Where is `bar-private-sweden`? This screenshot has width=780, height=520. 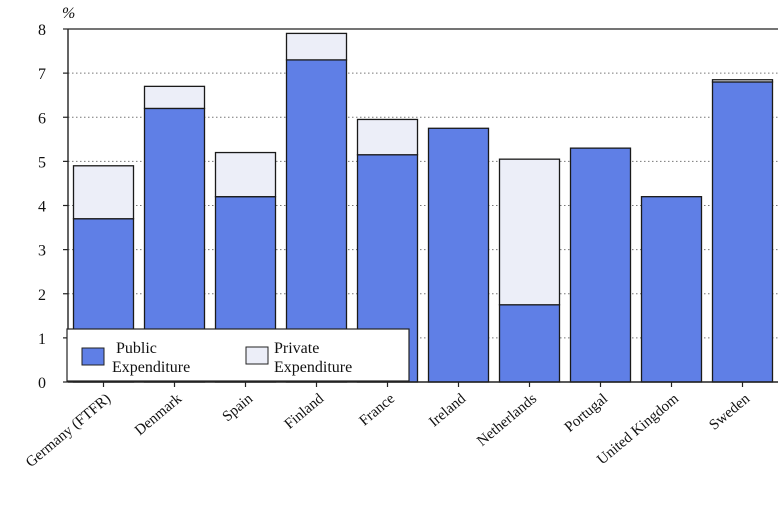
bar-private-sweden is located at coordinates (742, 81).